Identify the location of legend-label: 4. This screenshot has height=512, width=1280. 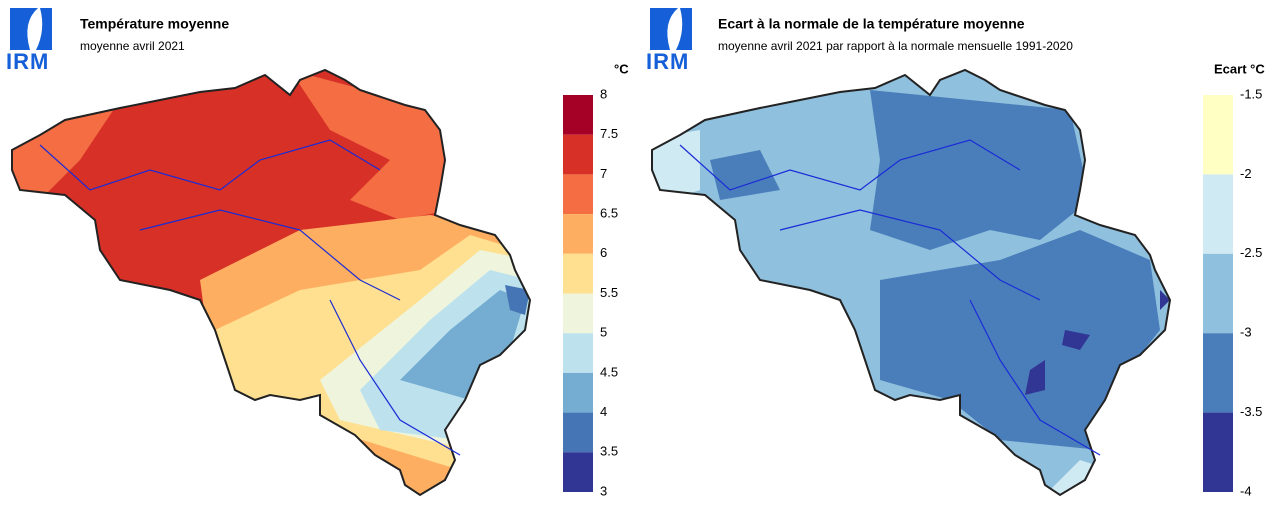
(603, 411).